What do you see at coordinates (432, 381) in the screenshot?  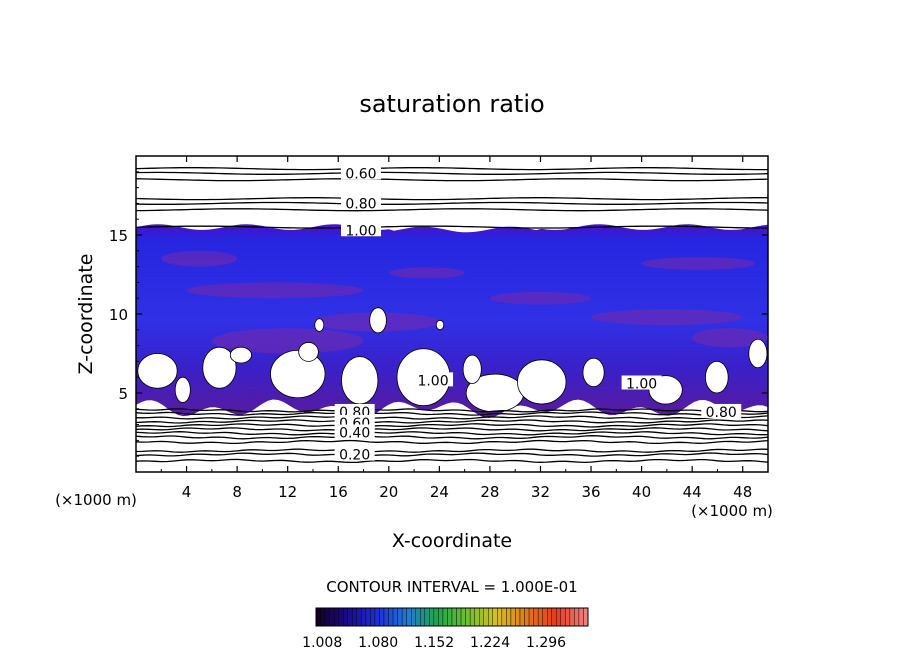 I see `contour-label: 1.00` at bounding box center [432, 381].